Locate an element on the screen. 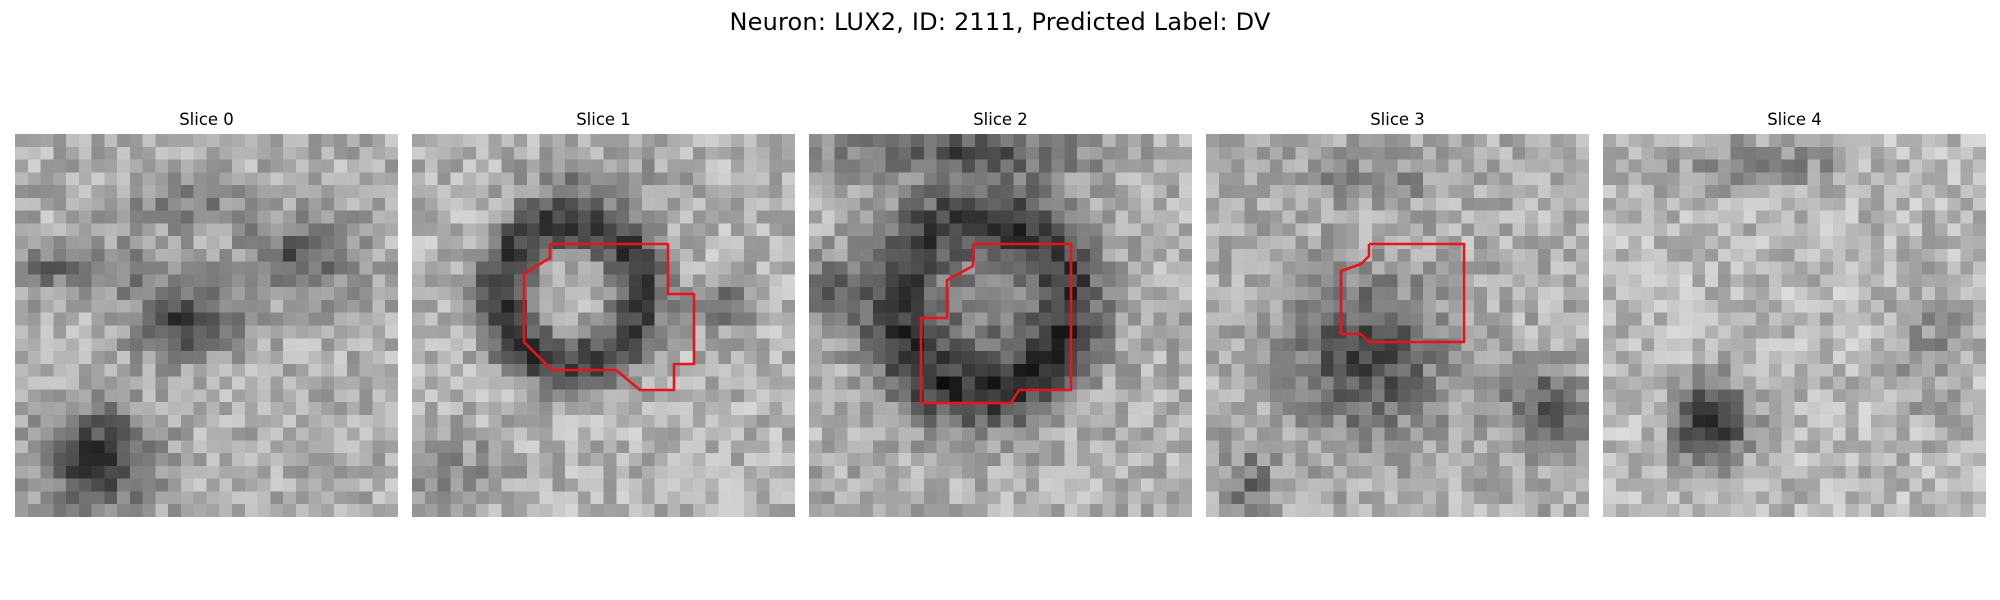 The image size is (2000, 600). slice-panel-0: Slice 0 is located at coordinates (206, 312).